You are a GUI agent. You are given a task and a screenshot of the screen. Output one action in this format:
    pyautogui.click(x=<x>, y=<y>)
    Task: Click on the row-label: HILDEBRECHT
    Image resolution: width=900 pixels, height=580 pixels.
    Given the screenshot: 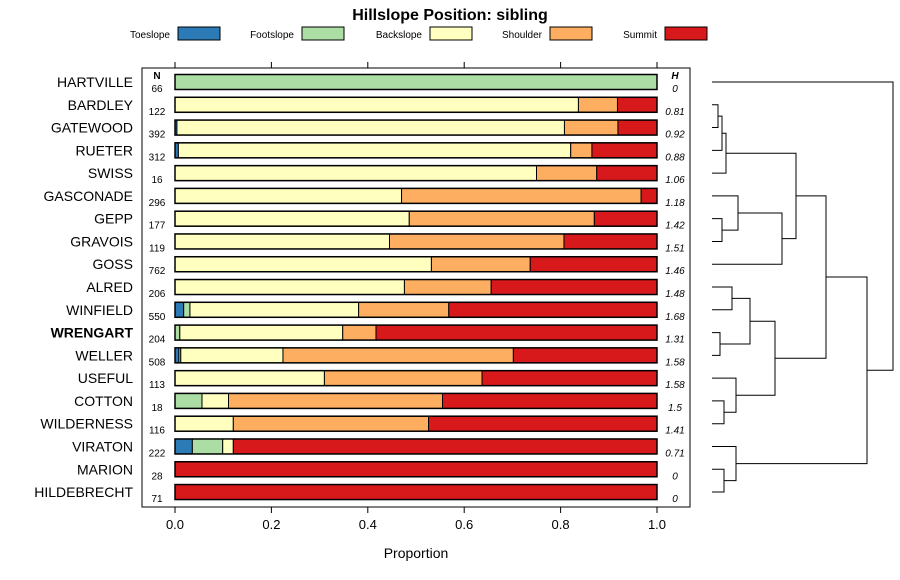 What is the action you would take?
    pyautogui.click(x=83, y=492)
    